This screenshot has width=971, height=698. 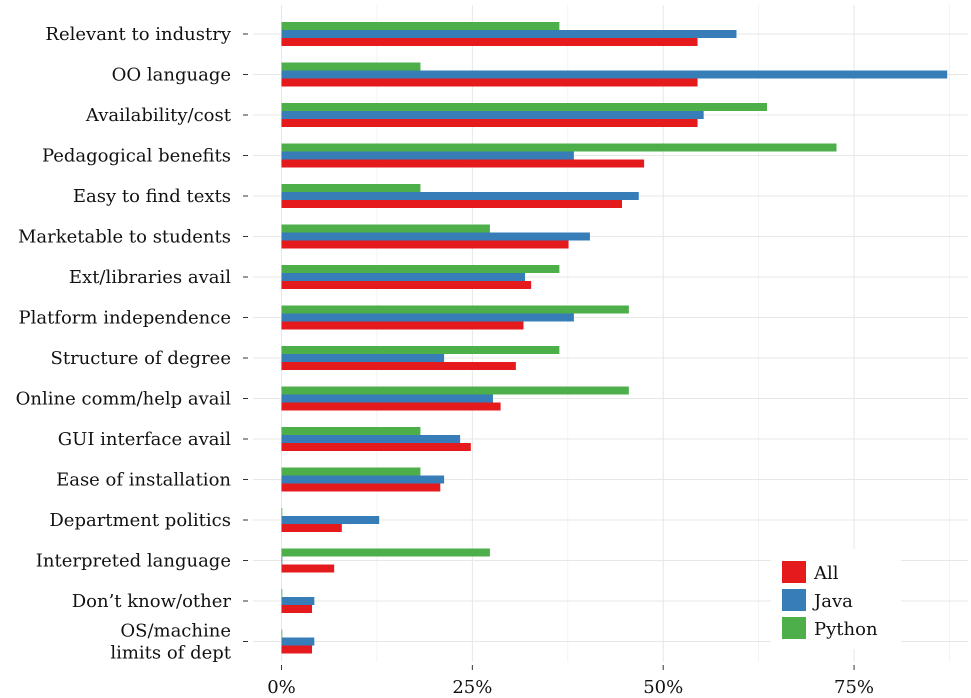 I want to click on category-label: Relevant to industry, so click(x=138, y=34).